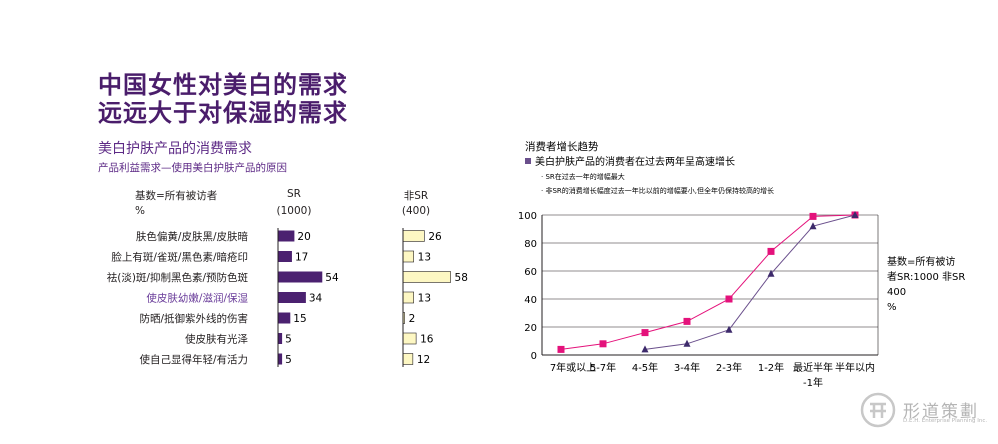 The height and width of the screenshot is (444, 998). Describe the element at coordinates (423, 360) in the screenshot. I see `nonsr-bar-value: 12` at that location.